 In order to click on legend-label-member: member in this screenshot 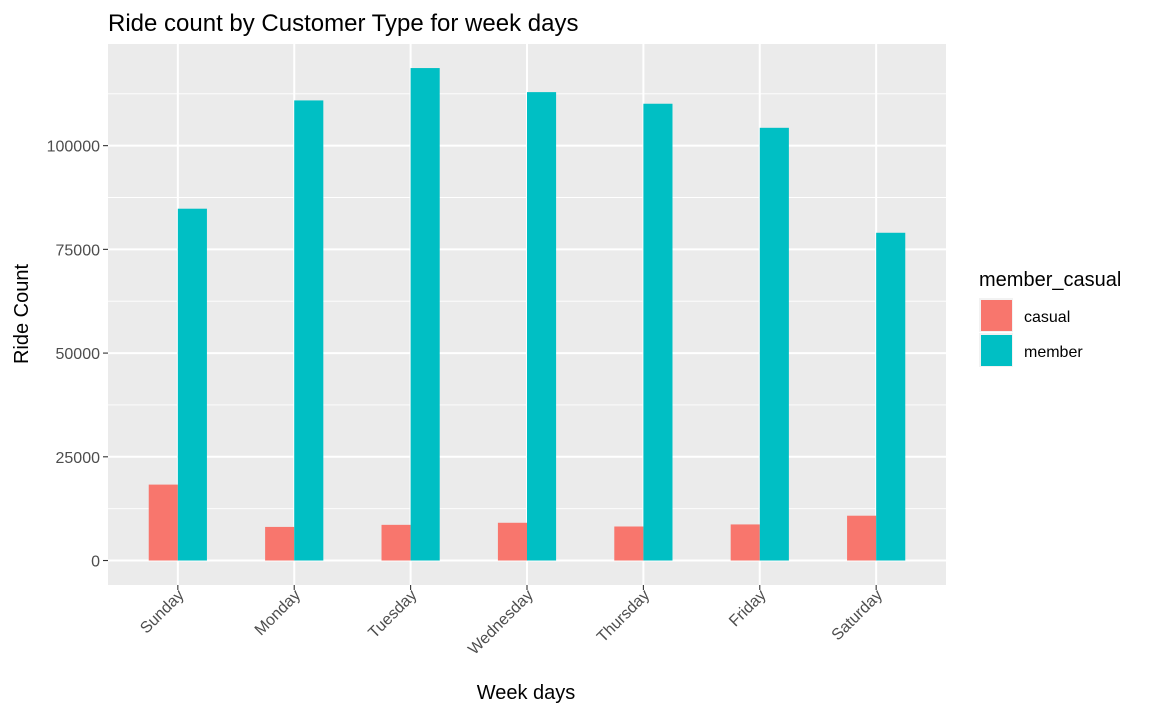, I will do `click(1053, 352)`.